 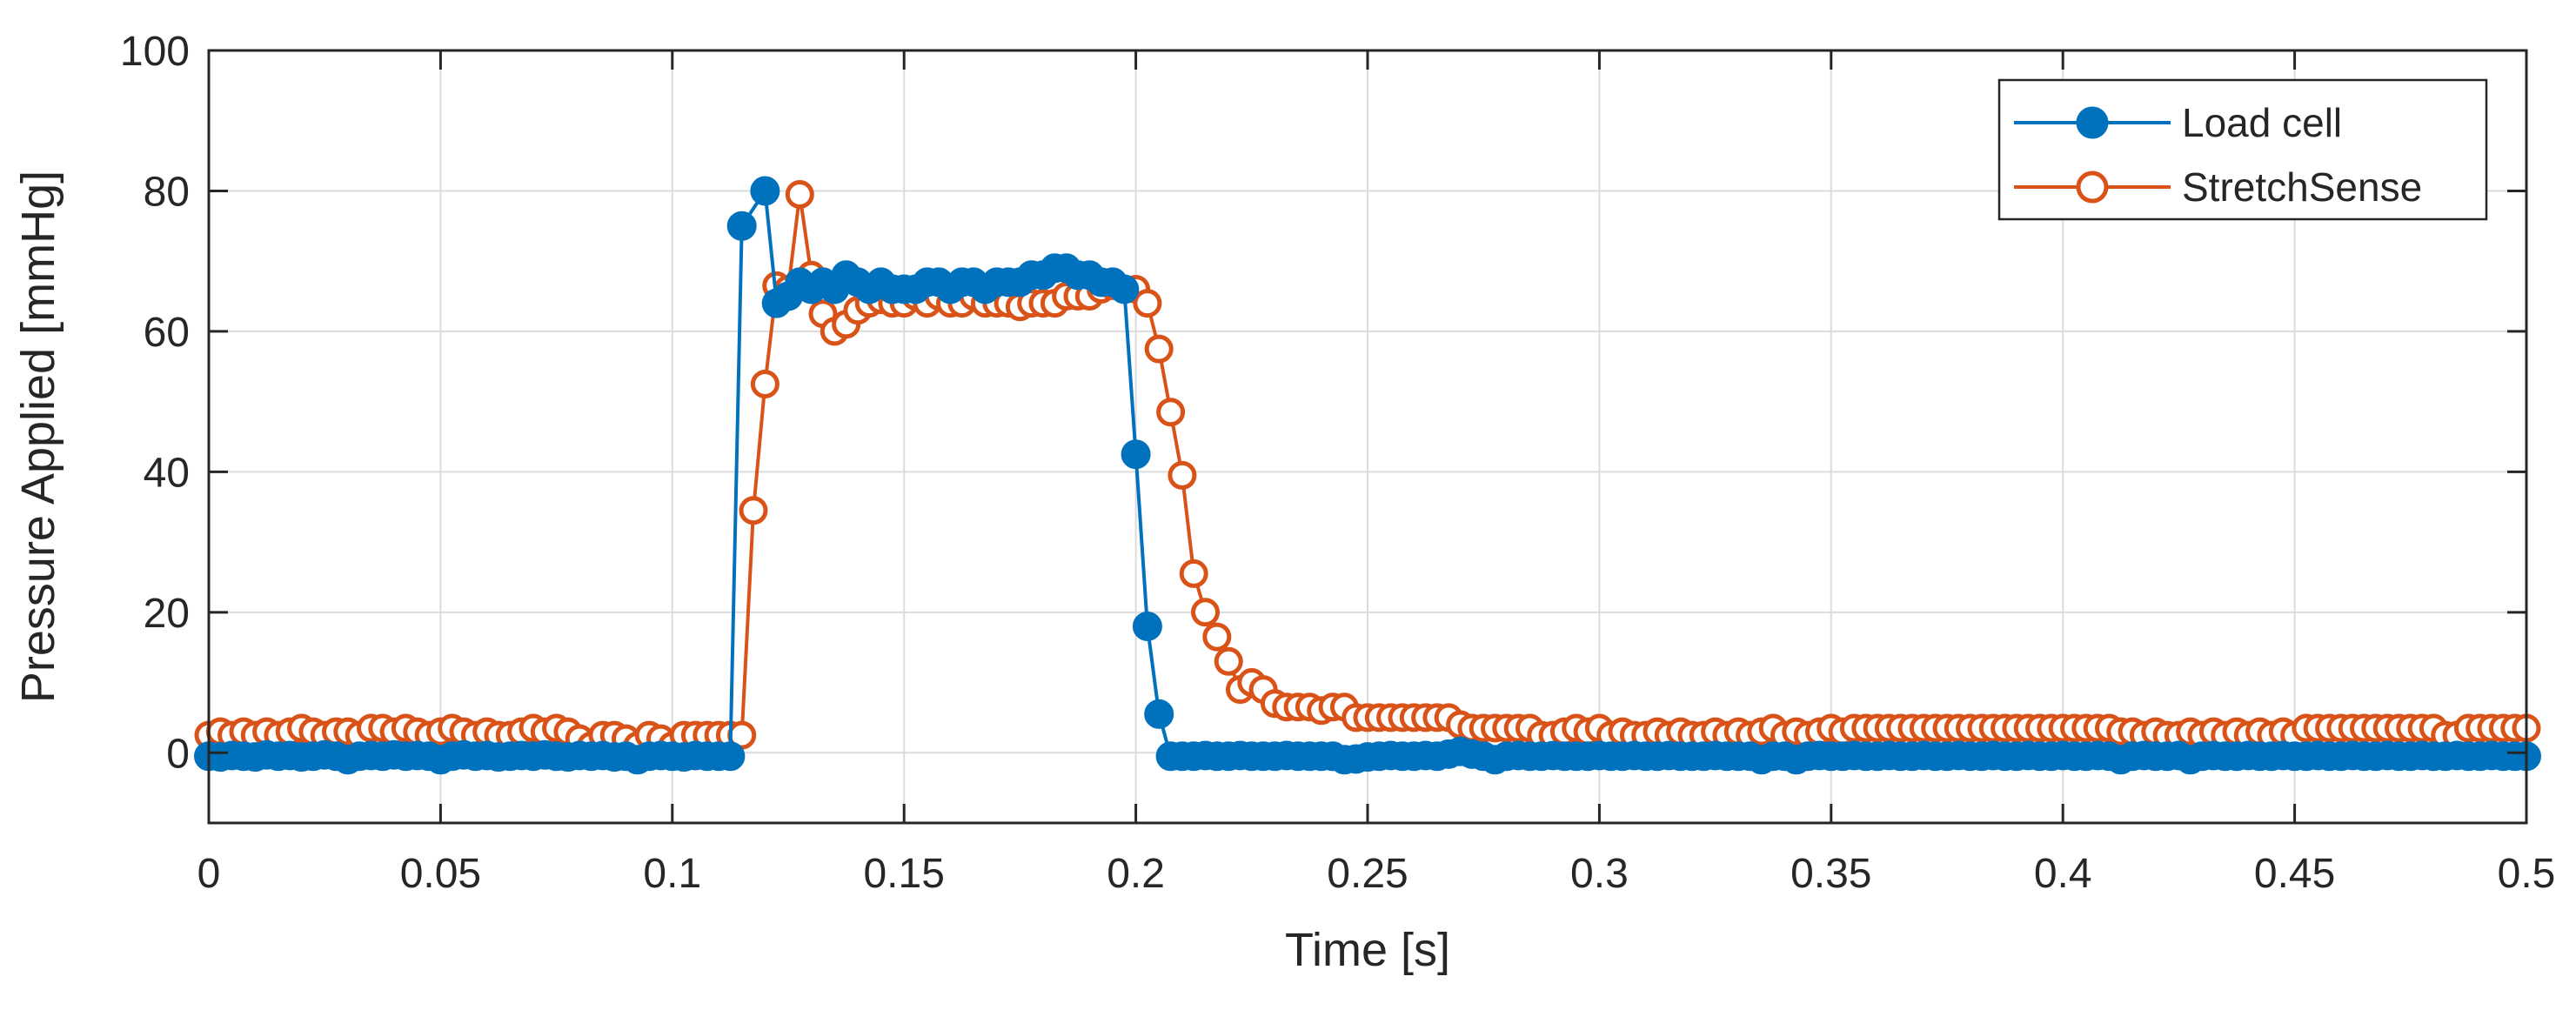 I want to click on x-tick-label: 0.4, so click(x=2063, y=874).